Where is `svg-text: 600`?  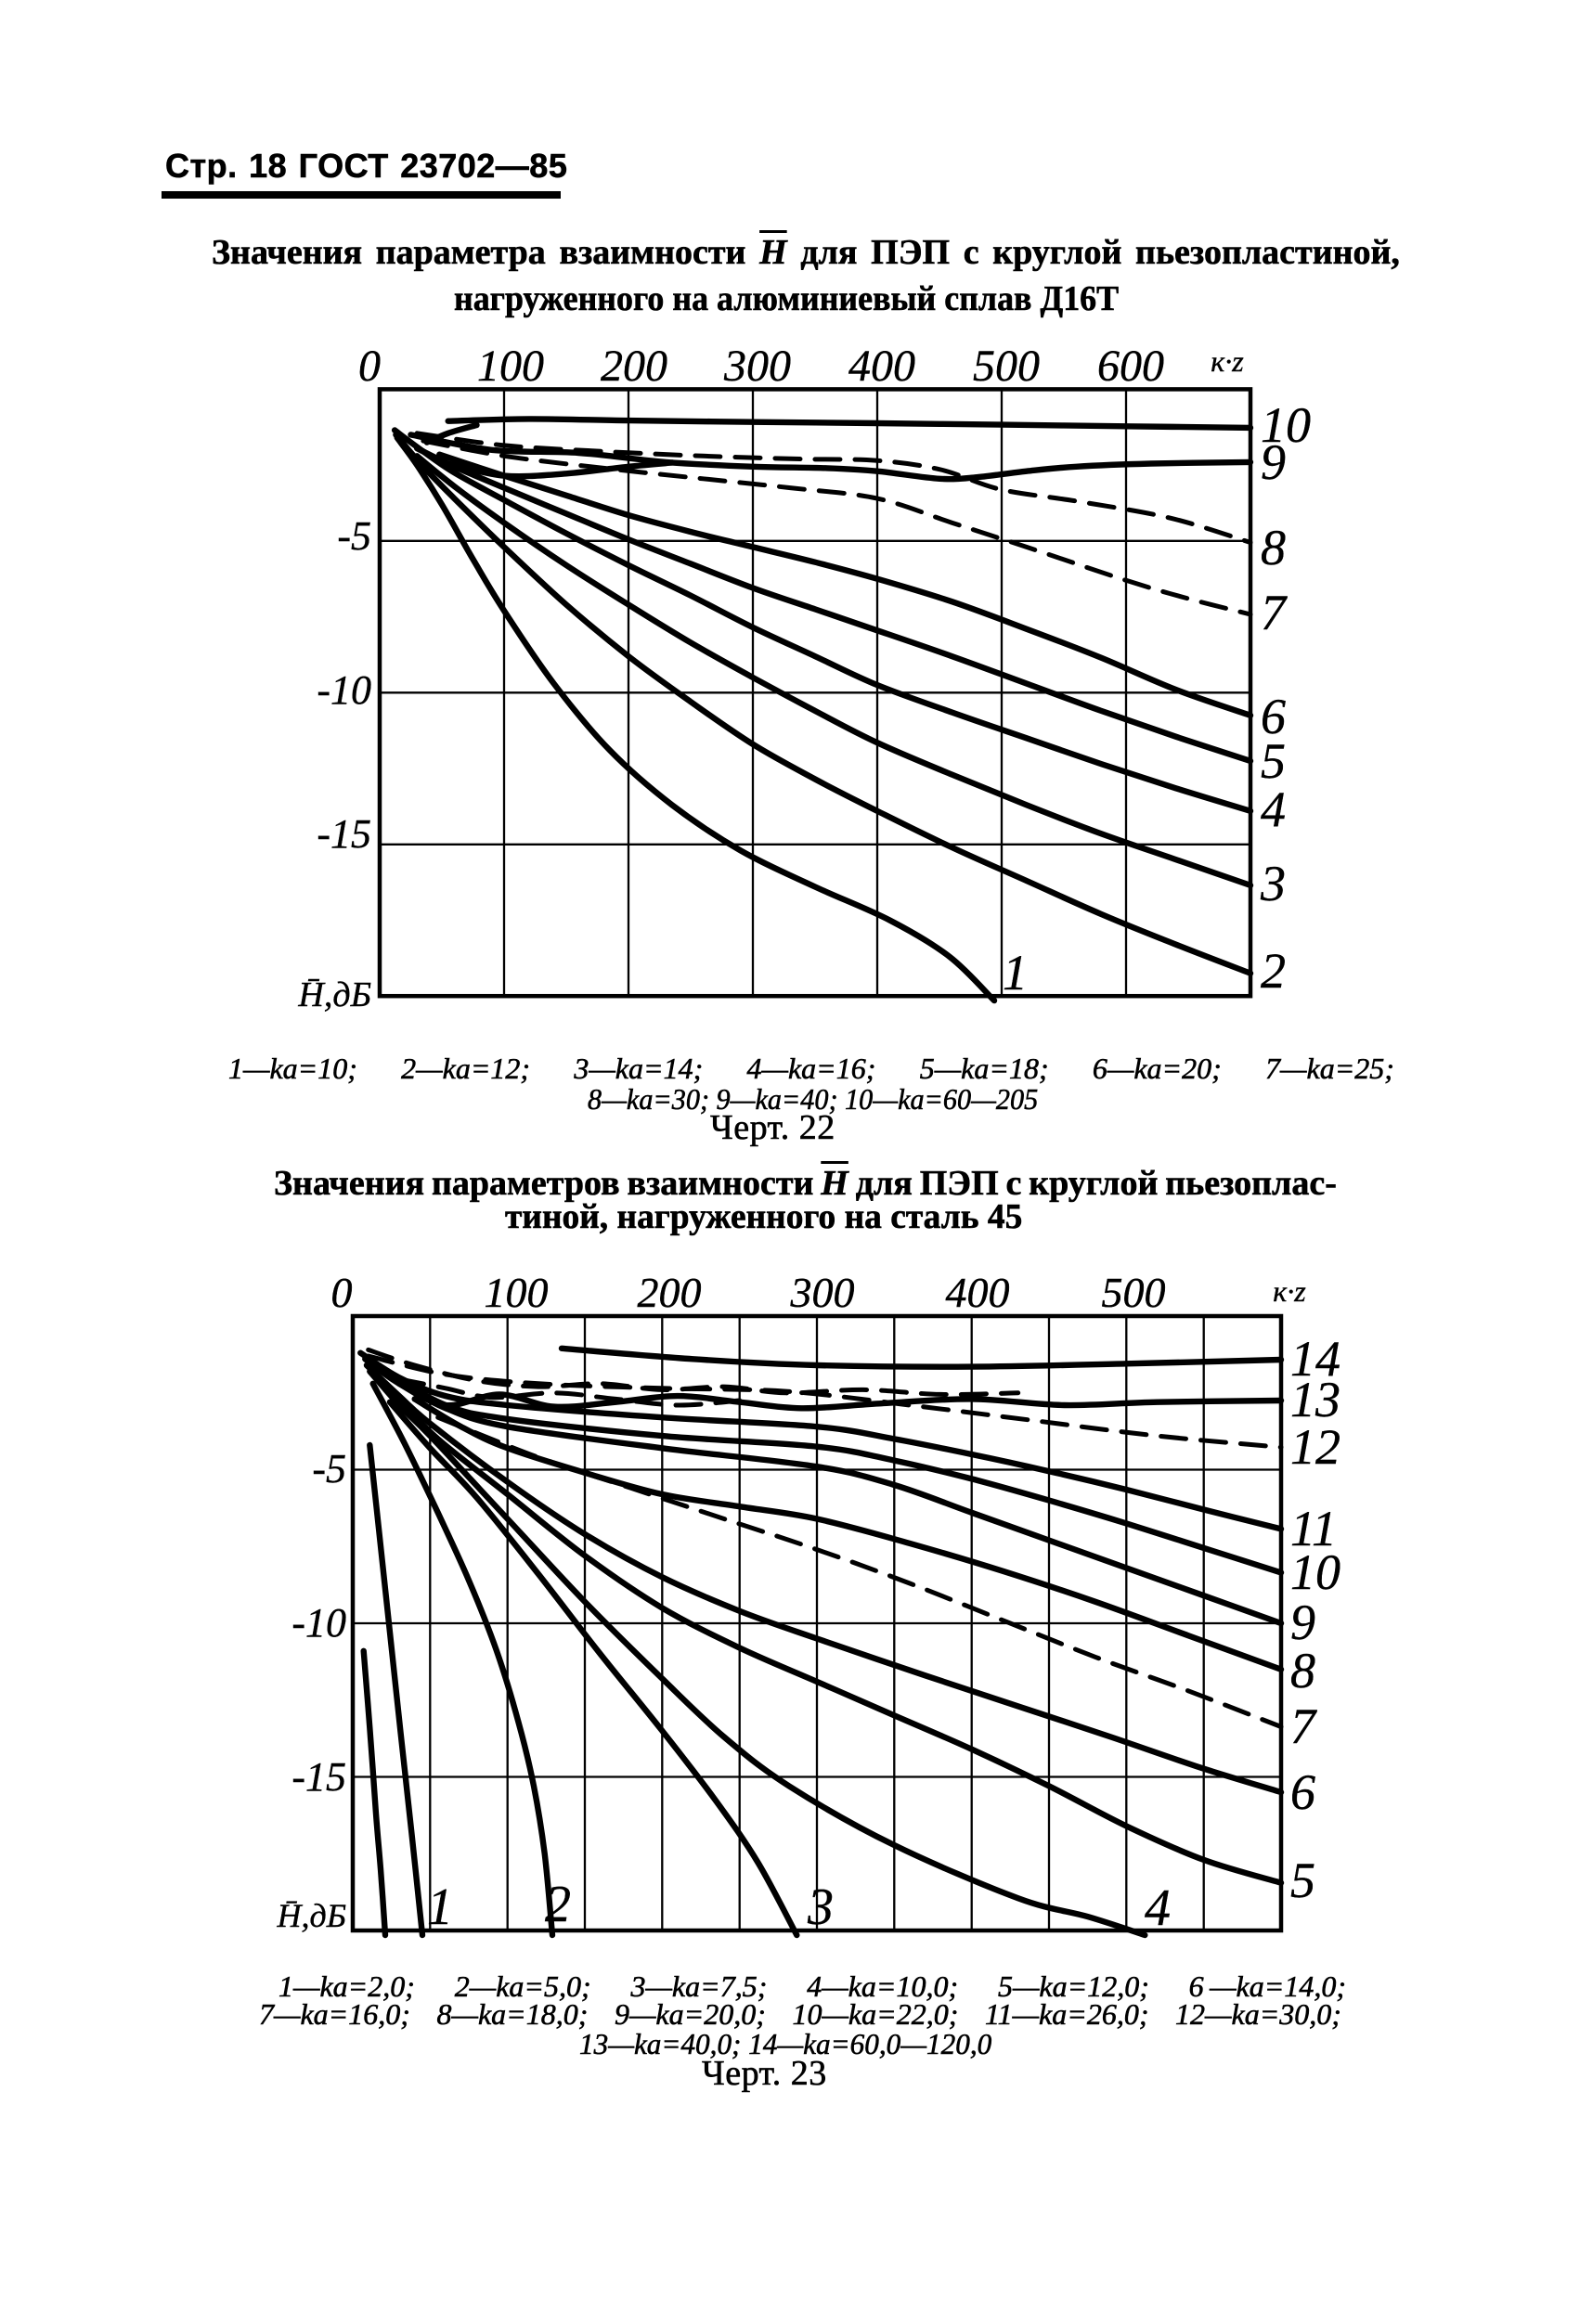
svg-text: 600 is located at coordinates (1130, 366).